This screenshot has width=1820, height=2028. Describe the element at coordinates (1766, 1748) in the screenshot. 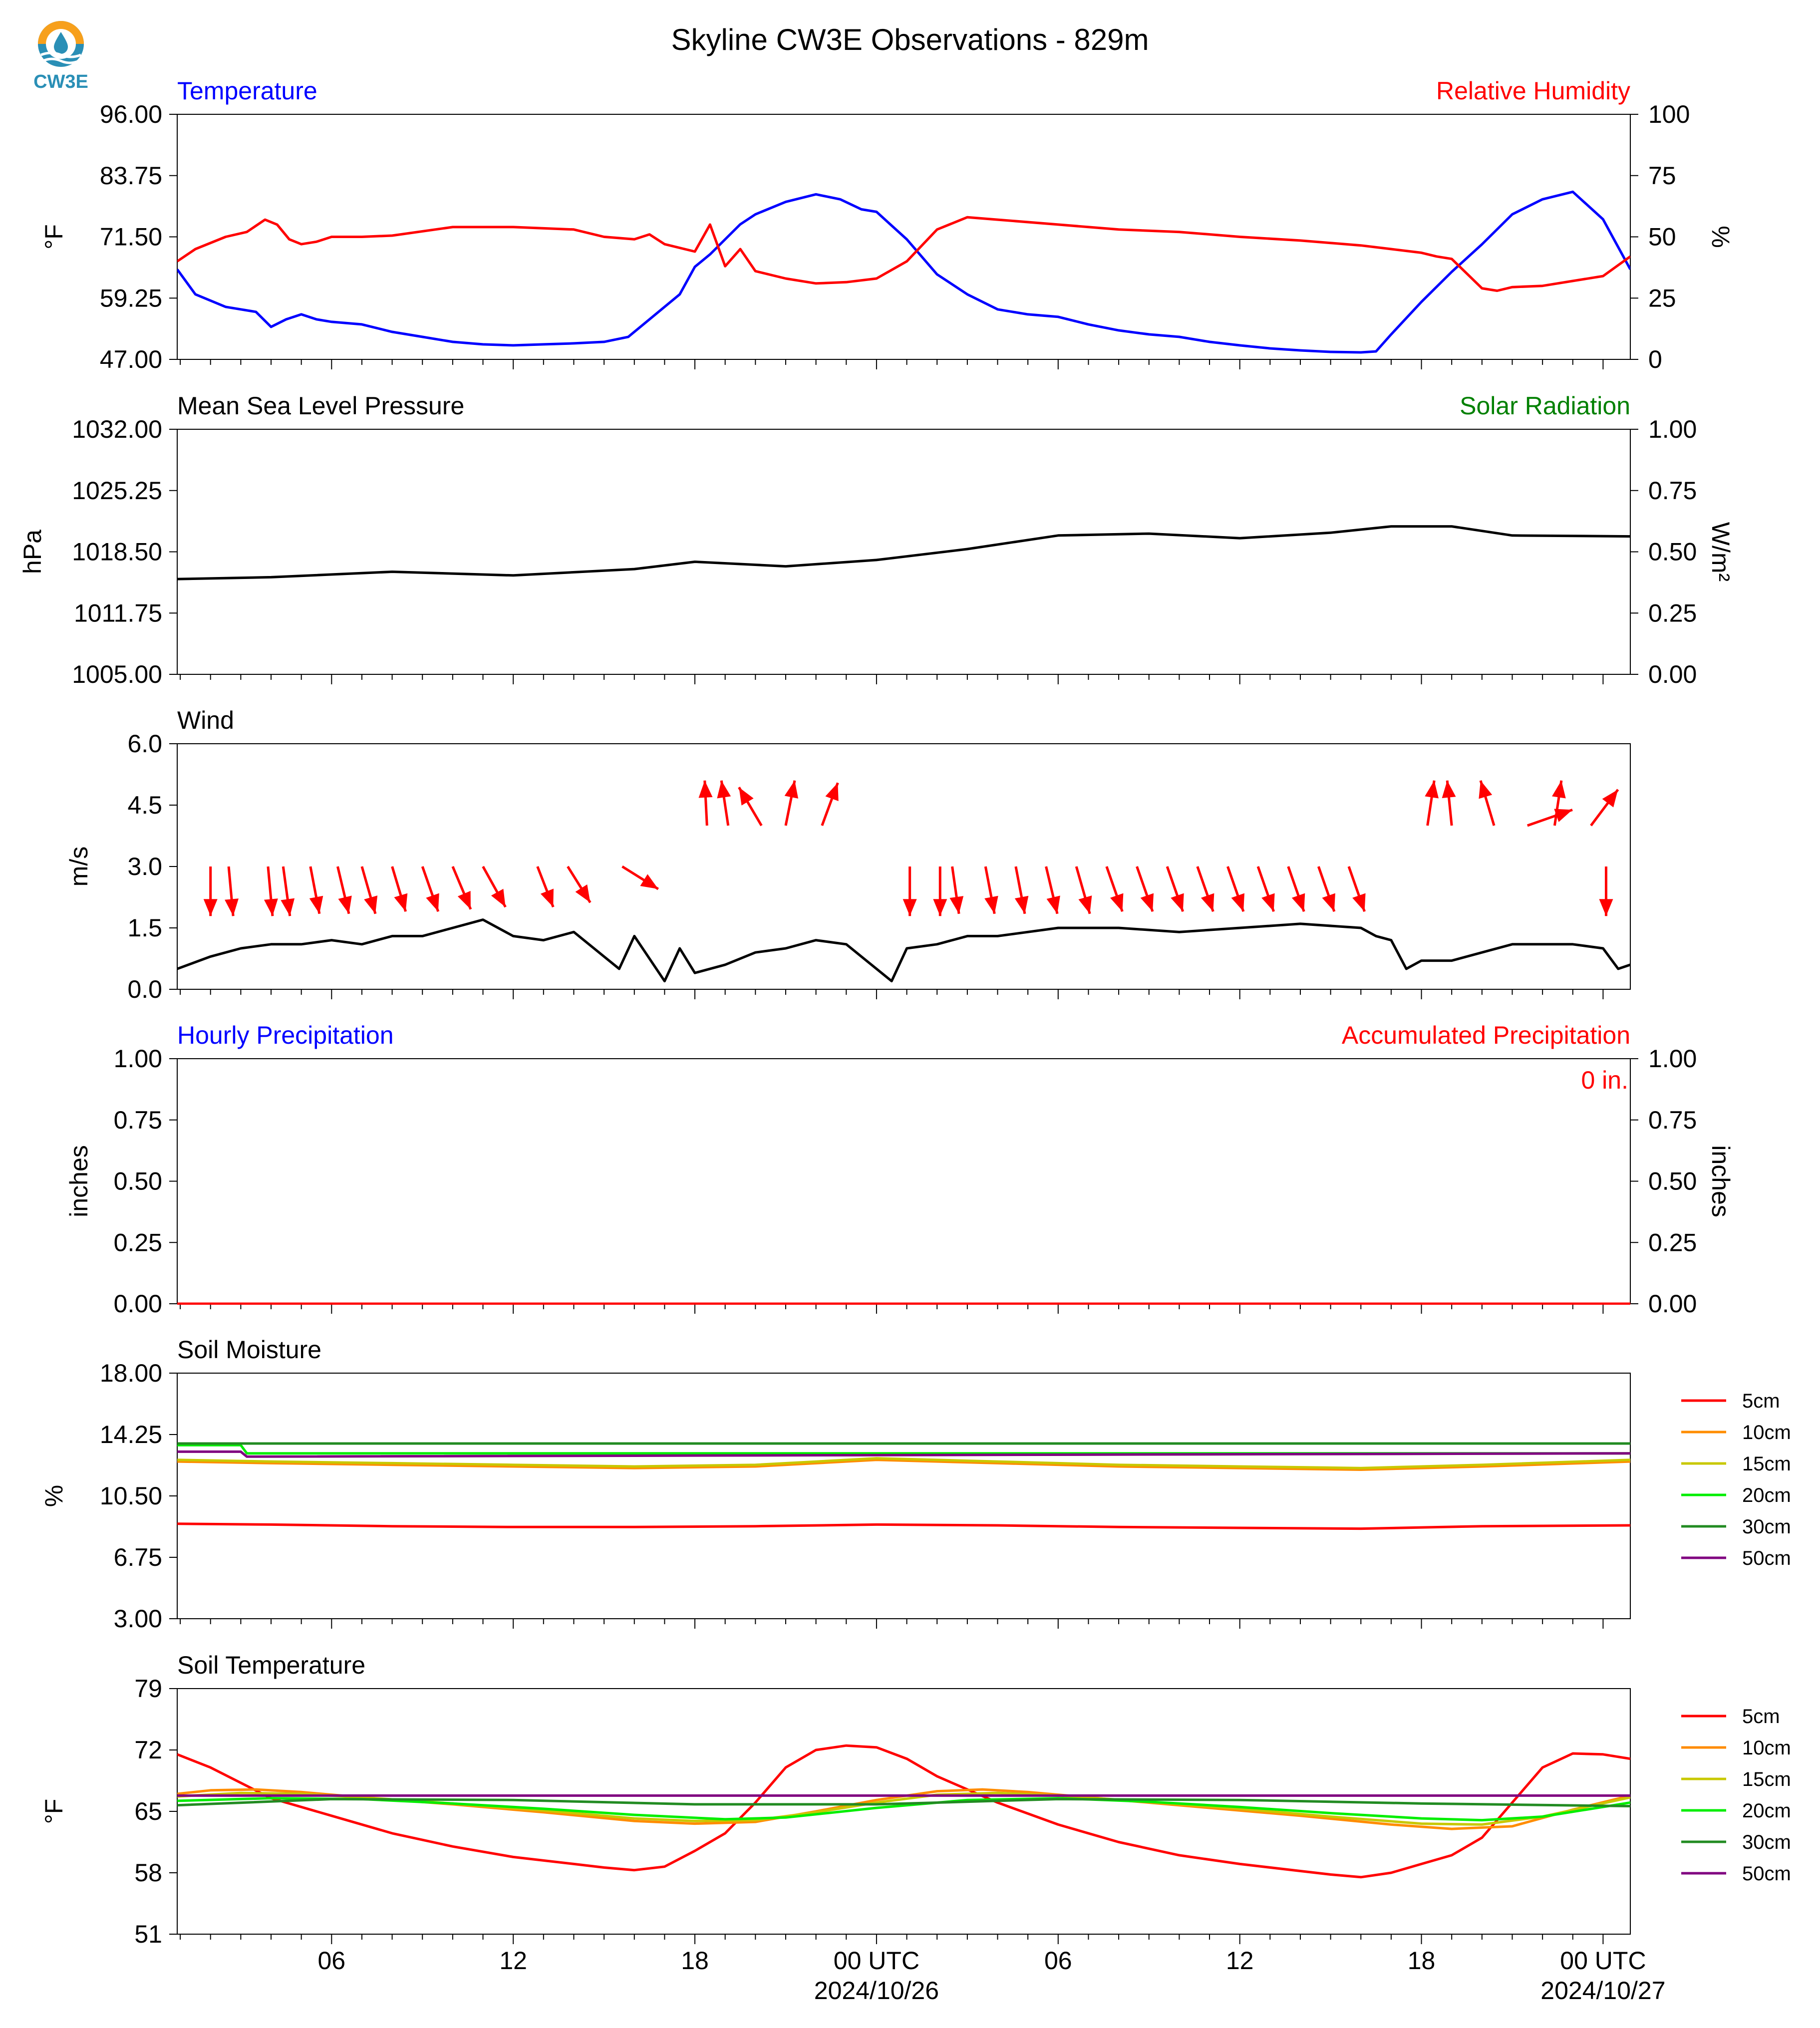

I see `legend-label: 10cm` at that location.